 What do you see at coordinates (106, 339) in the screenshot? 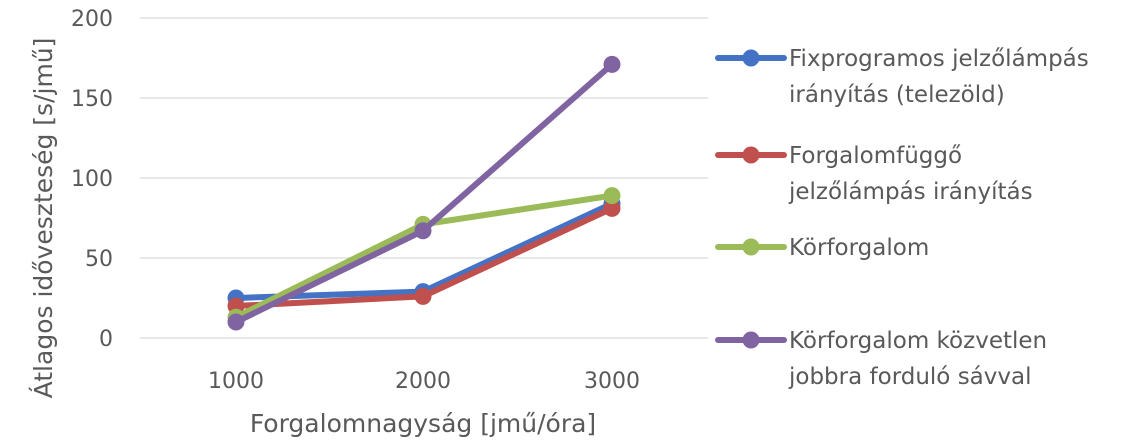
I see `y-tick-label: 0` at bounding box center [106, 339].